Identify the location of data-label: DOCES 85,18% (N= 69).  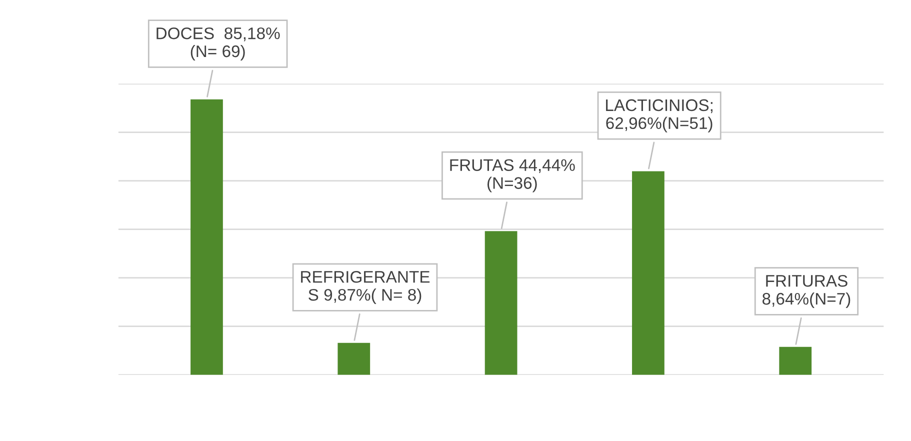
(218, 43).